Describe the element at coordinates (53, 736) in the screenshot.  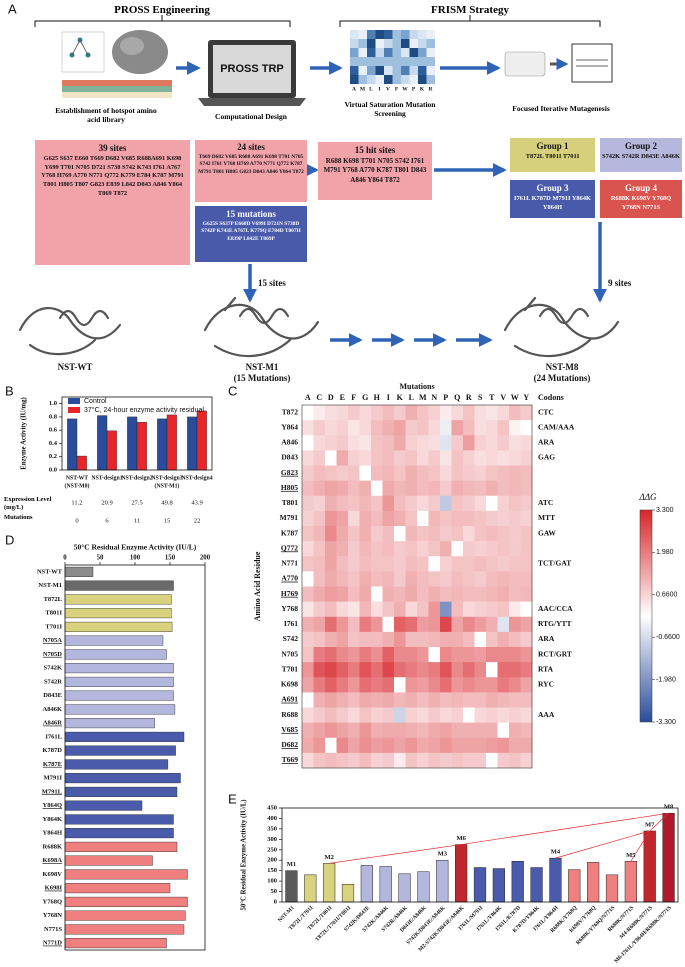
I see `y-tick-label: I761L` at that location.